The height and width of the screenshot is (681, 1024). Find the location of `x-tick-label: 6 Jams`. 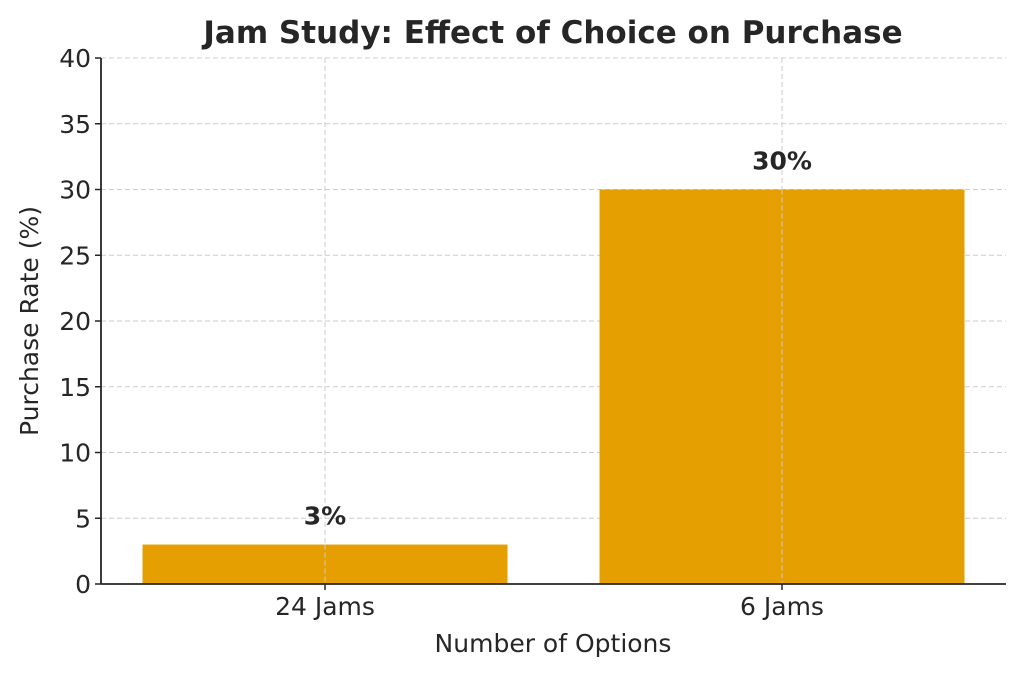

x-tick-label: 6 Jams is located at coordinates (782, 606).